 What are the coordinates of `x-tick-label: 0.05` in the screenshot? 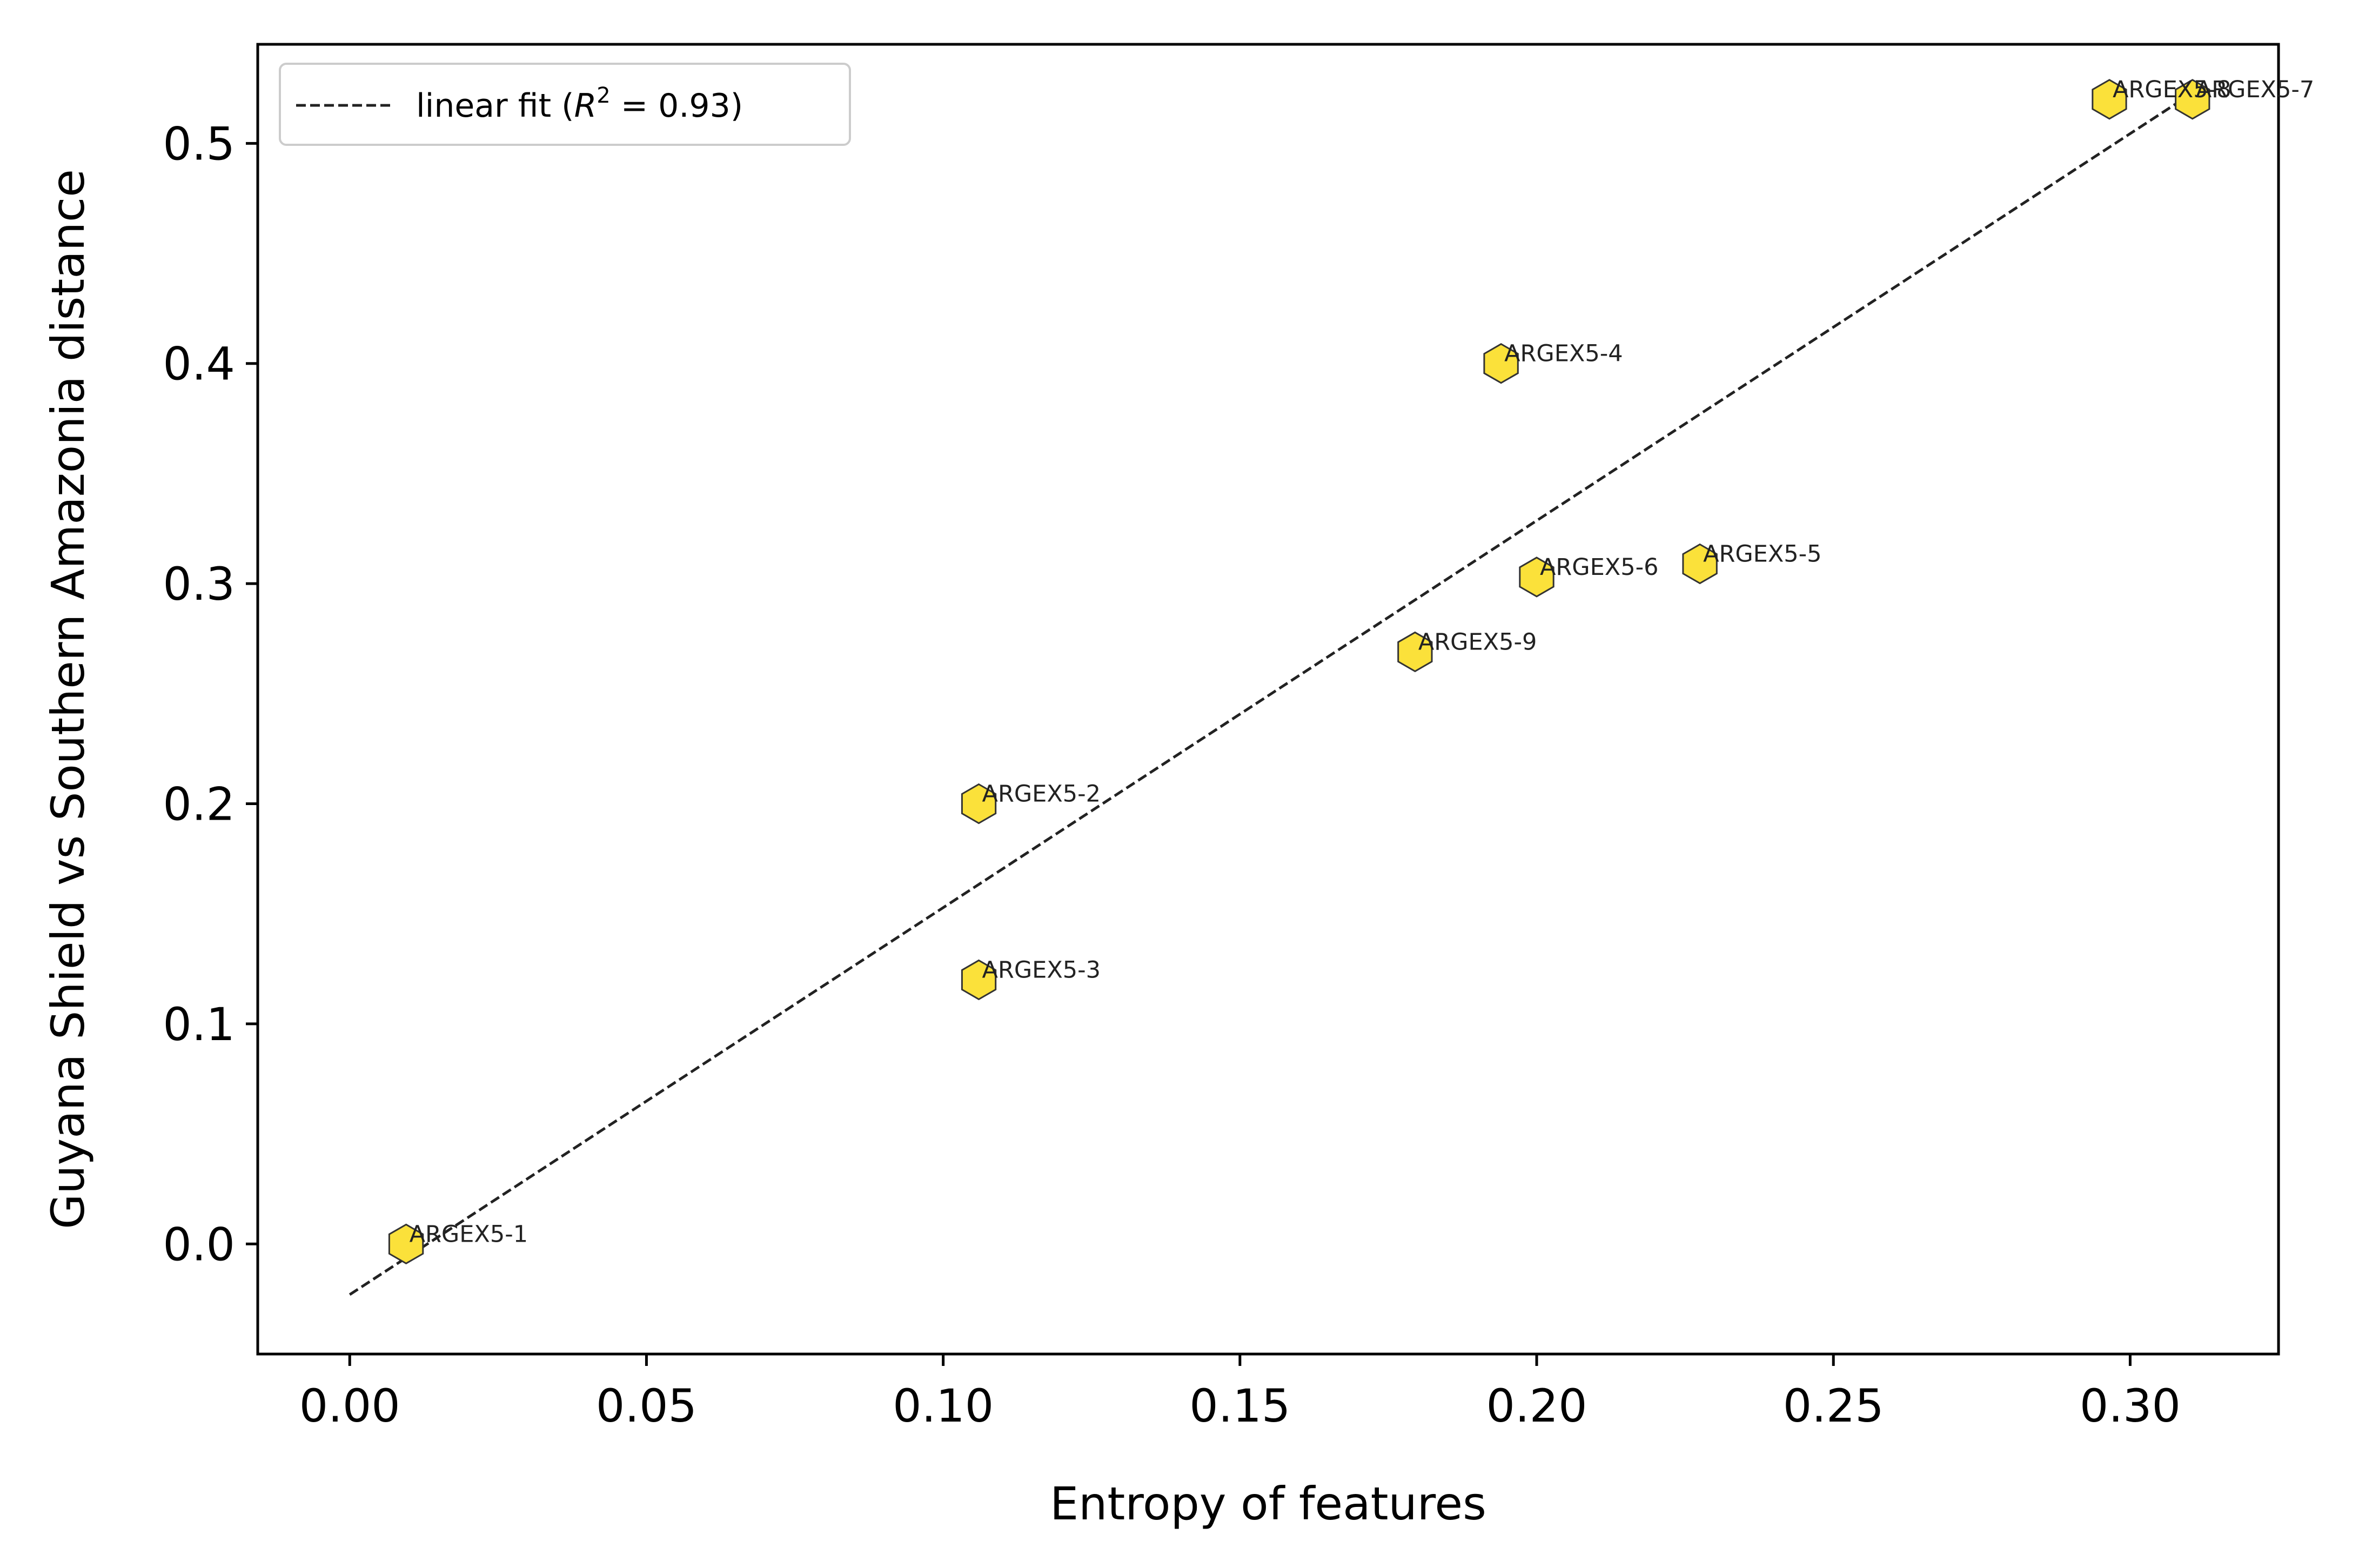 It's located at (646, 1405).